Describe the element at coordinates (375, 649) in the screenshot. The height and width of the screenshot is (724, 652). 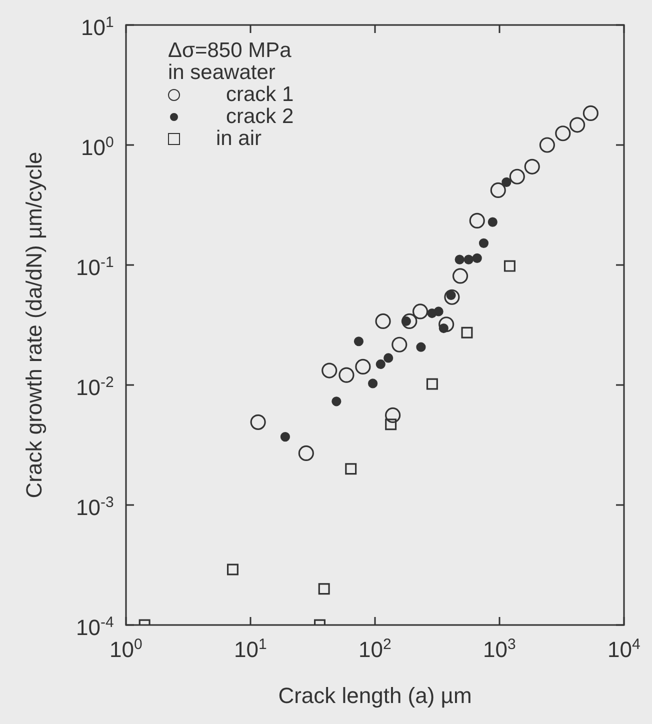
I see `x-tick-label: 10$^{2}$` at that location.